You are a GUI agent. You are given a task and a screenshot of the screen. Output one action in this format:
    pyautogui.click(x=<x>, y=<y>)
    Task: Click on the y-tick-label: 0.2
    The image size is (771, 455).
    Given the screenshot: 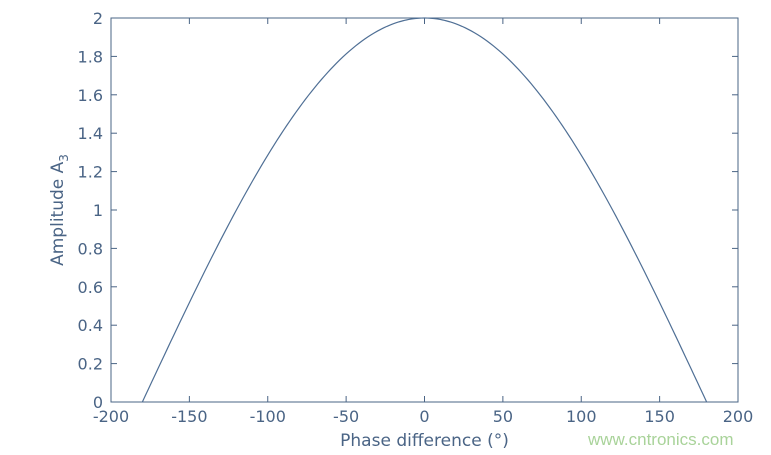 What is the action you would take?
    pyautogui.click(x=90, y=364)
    